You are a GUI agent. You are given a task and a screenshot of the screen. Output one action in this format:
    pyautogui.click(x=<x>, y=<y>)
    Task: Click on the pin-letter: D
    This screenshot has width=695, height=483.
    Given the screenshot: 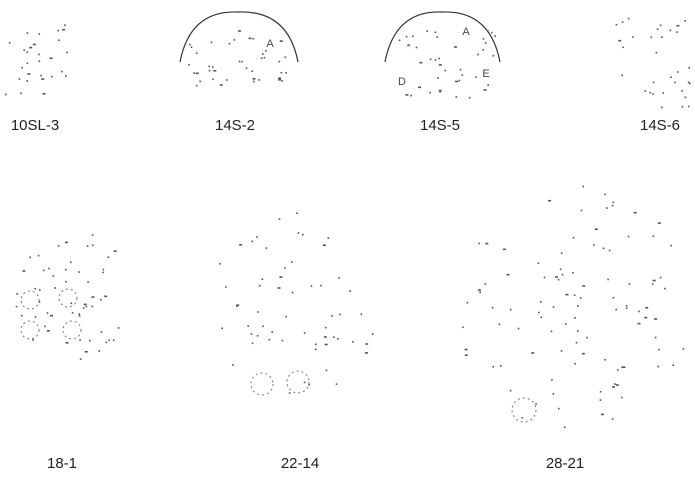 What is the action you would take?
    pyautogui.click(x=402, y=82)
    